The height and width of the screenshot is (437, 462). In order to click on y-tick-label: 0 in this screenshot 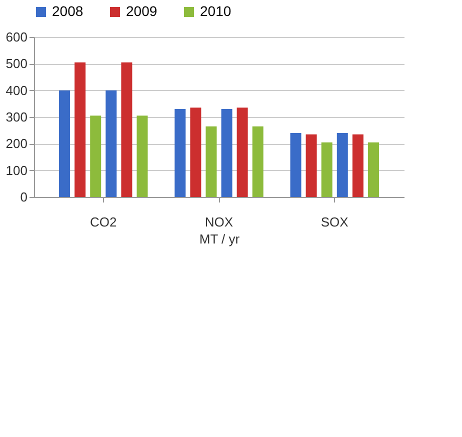, I will do `click(24, 197)`.